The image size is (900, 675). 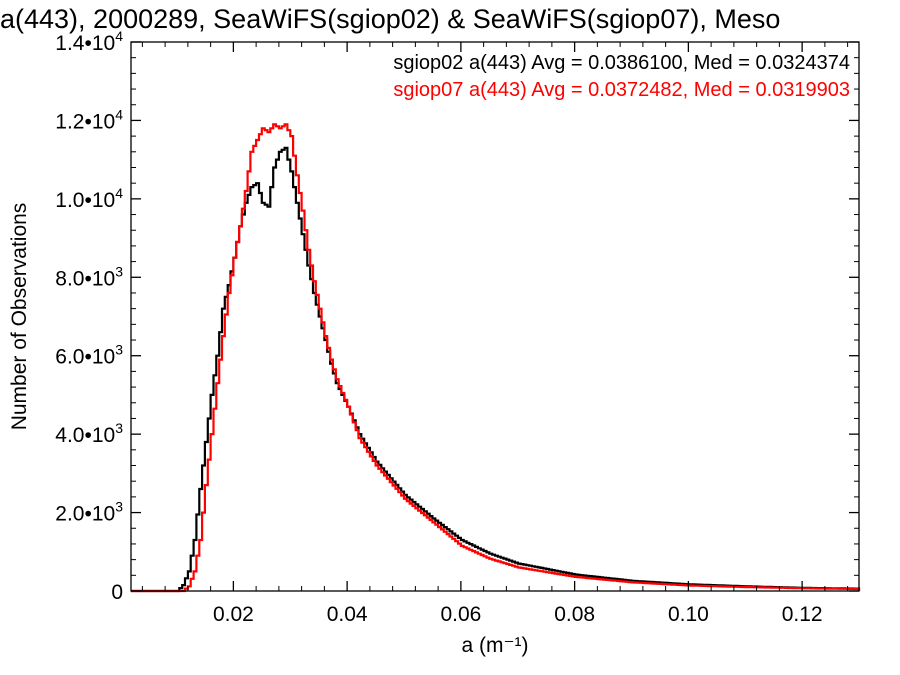 What do you see at coordinates (688, 614) in the screenshot?
I see `x-tick-label: 0.10` at bounding box center [688, 614].